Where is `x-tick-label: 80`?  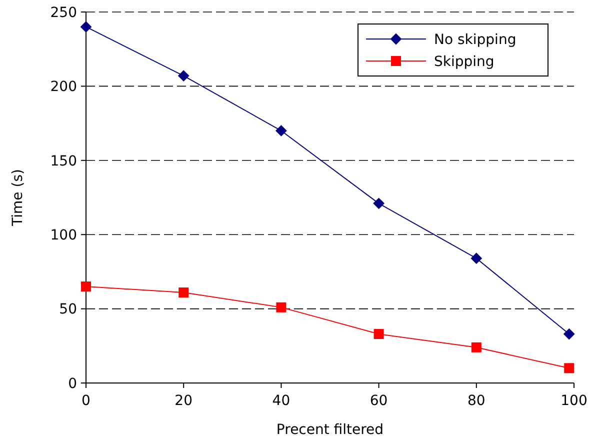 x-tick-label: 80 is located at coordinates (476, 401).